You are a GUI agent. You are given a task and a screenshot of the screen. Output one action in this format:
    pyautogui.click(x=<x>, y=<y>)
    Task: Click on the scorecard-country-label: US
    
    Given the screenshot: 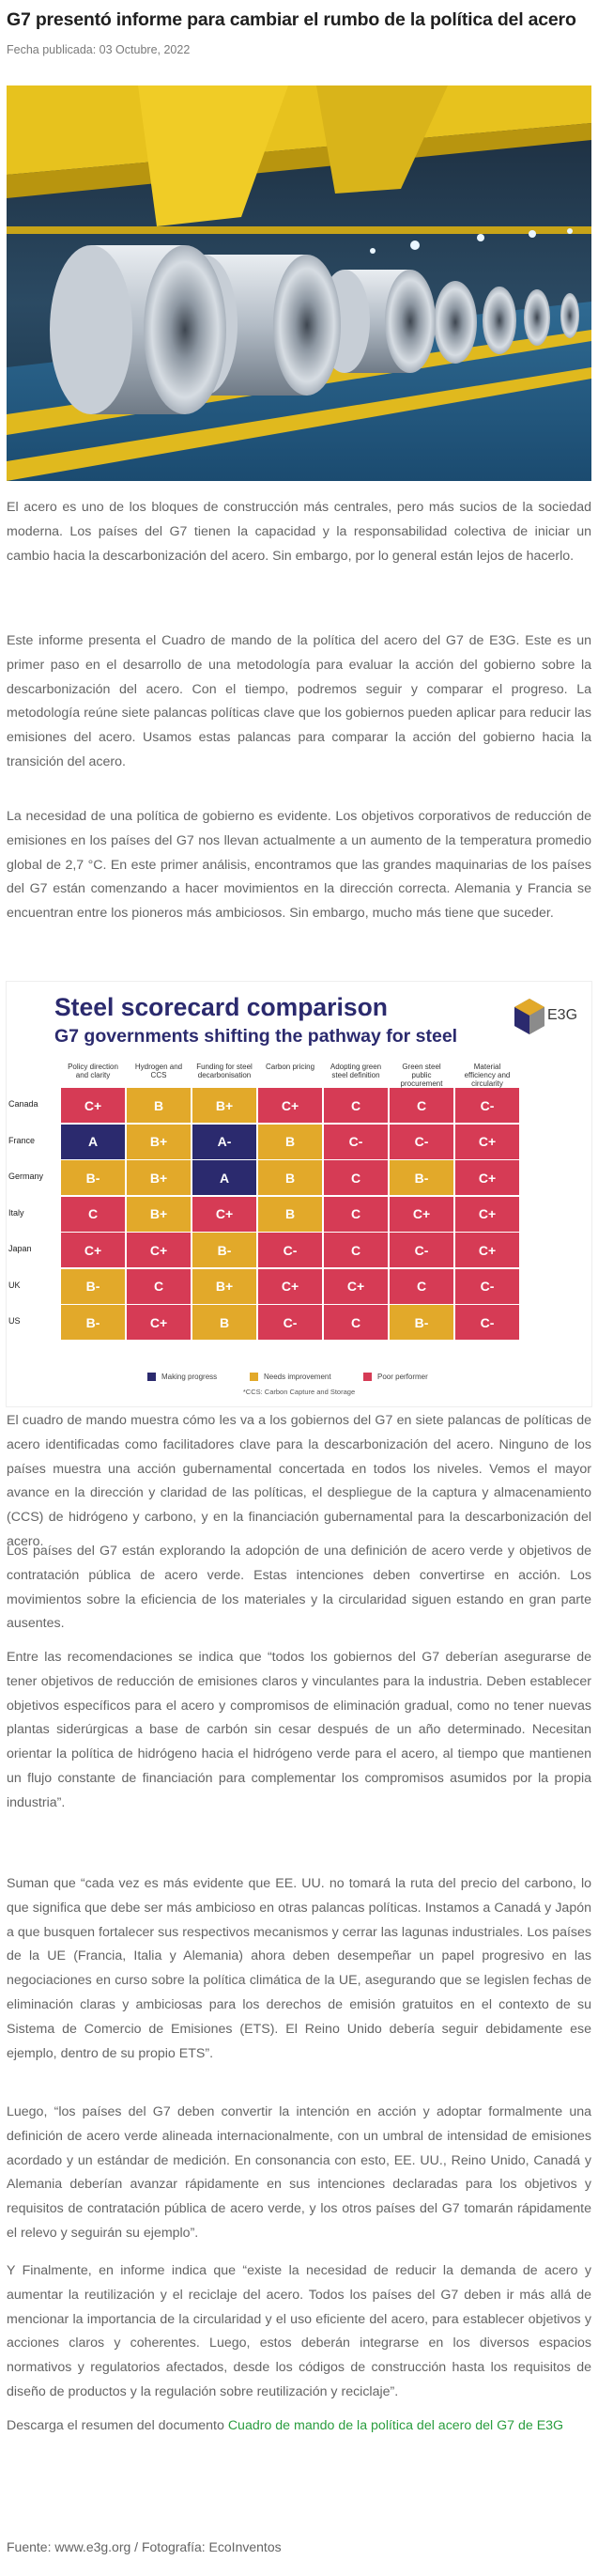 What is the action you would take?
    pyautogui.click(x=15, y=1321)
    